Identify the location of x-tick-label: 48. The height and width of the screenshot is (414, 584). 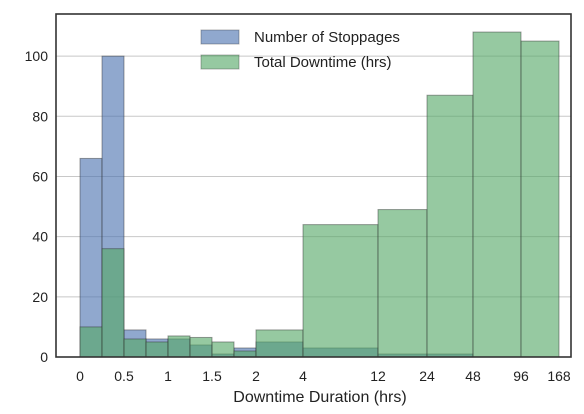
(473, 376).